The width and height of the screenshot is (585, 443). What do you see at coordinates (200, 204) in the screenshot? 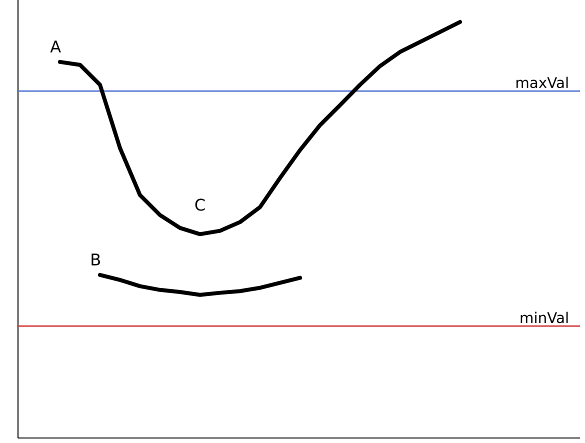
I see `annotation: C` at bounding box center [200, 204].